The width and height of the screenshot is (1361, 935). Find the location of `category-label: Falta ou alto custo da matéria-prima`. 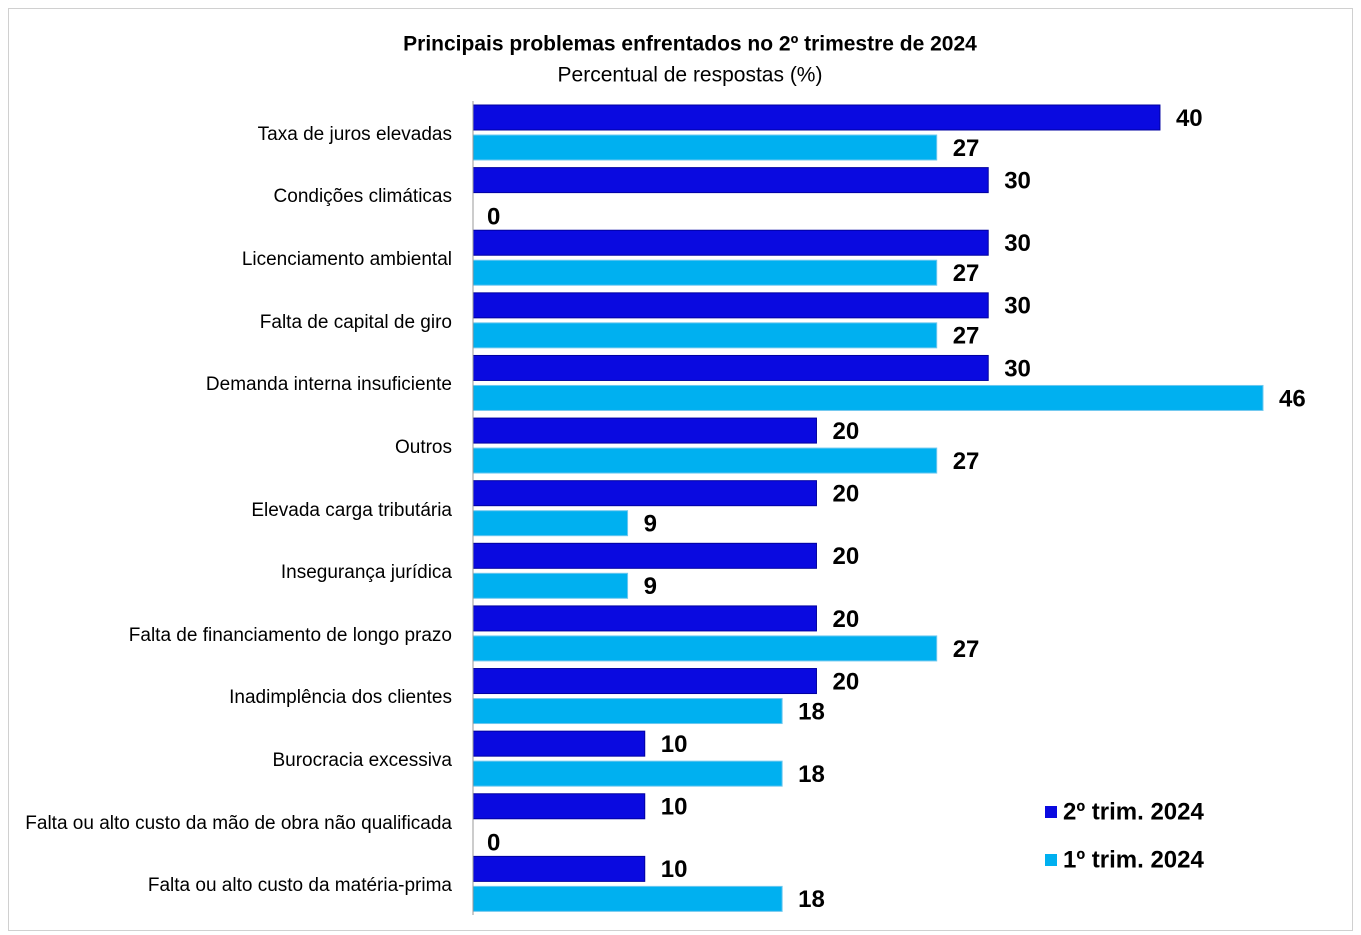

category-label: Falta ou alto custo da matéria-prima is located at coordinates (299, 886).